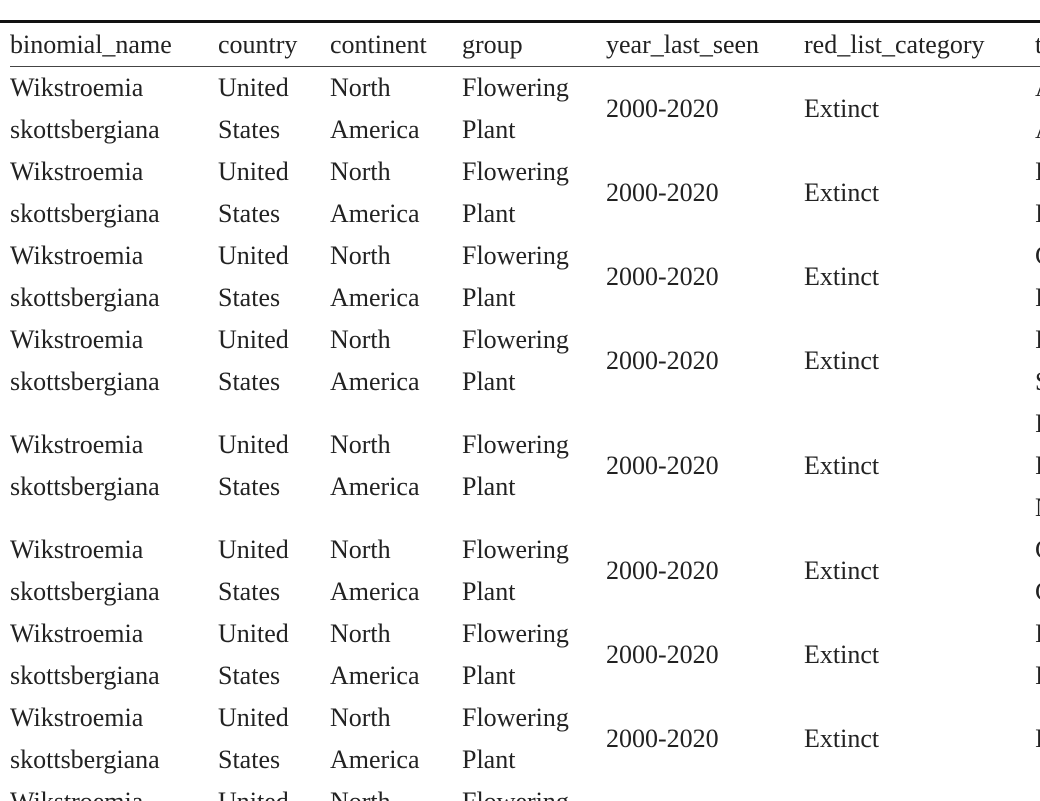  Describe the element at coordinates (919, 45) in the screenshot. I see `column-header: red_list_category` at that location.